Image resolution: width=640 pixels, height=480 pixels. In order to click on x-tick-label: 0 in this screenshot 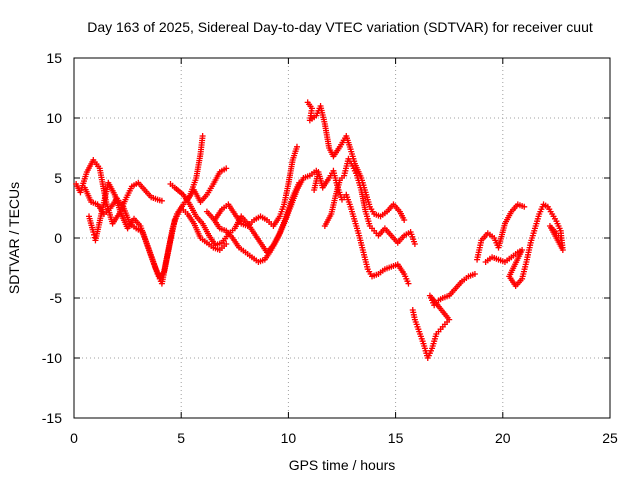, I will do `click(74, 438)`.